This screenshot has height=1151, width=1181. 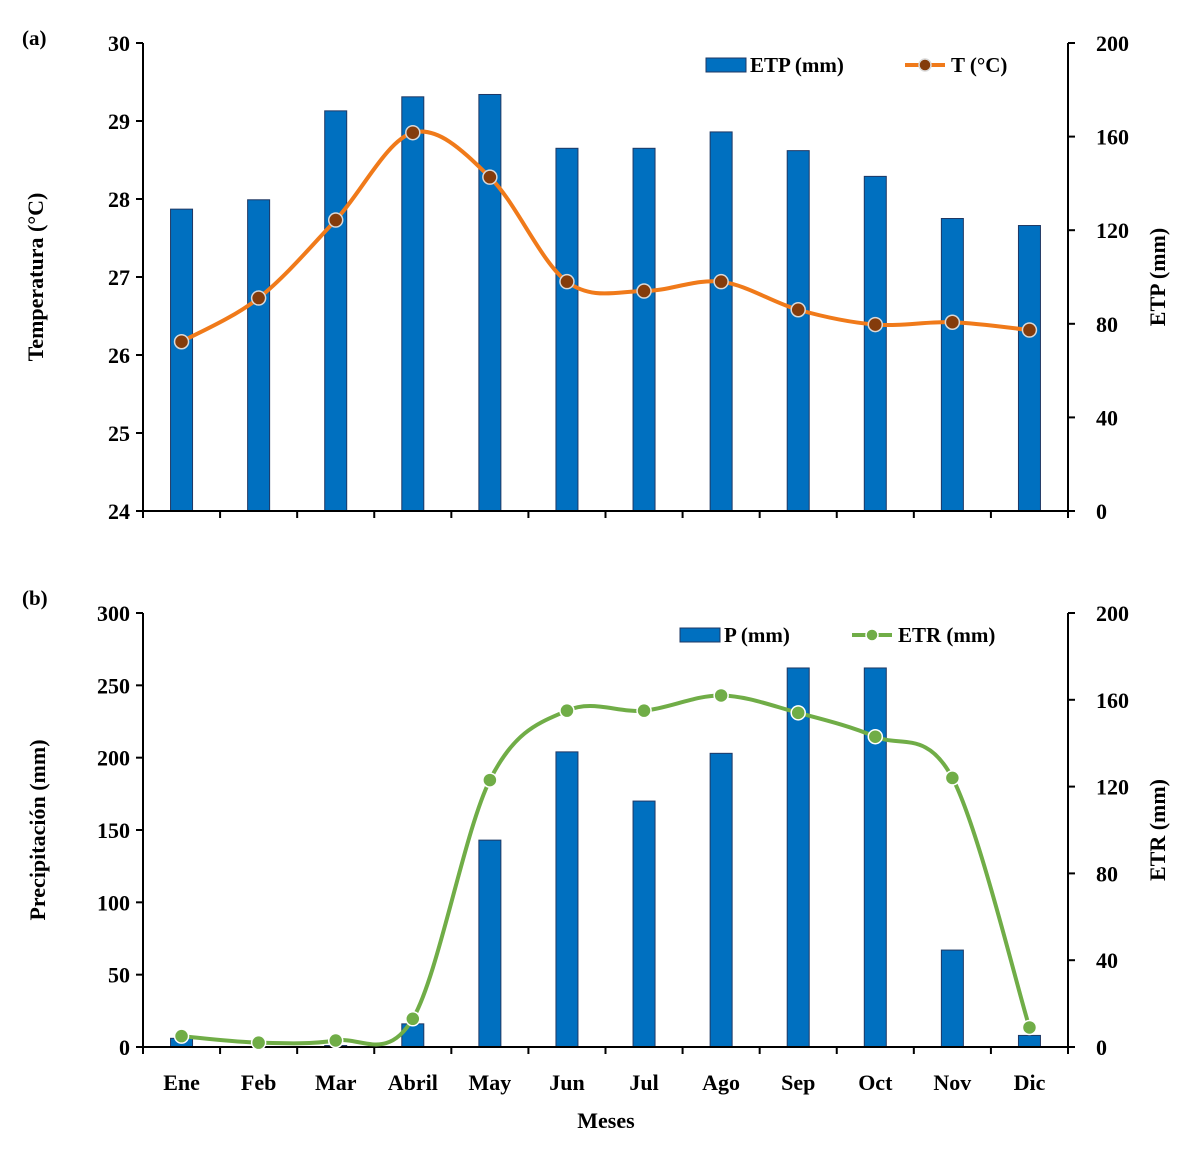 What do you see at coordinates (182, 360) in the screenshot?
I see `bar-ene` at bounding box center [182, 360].